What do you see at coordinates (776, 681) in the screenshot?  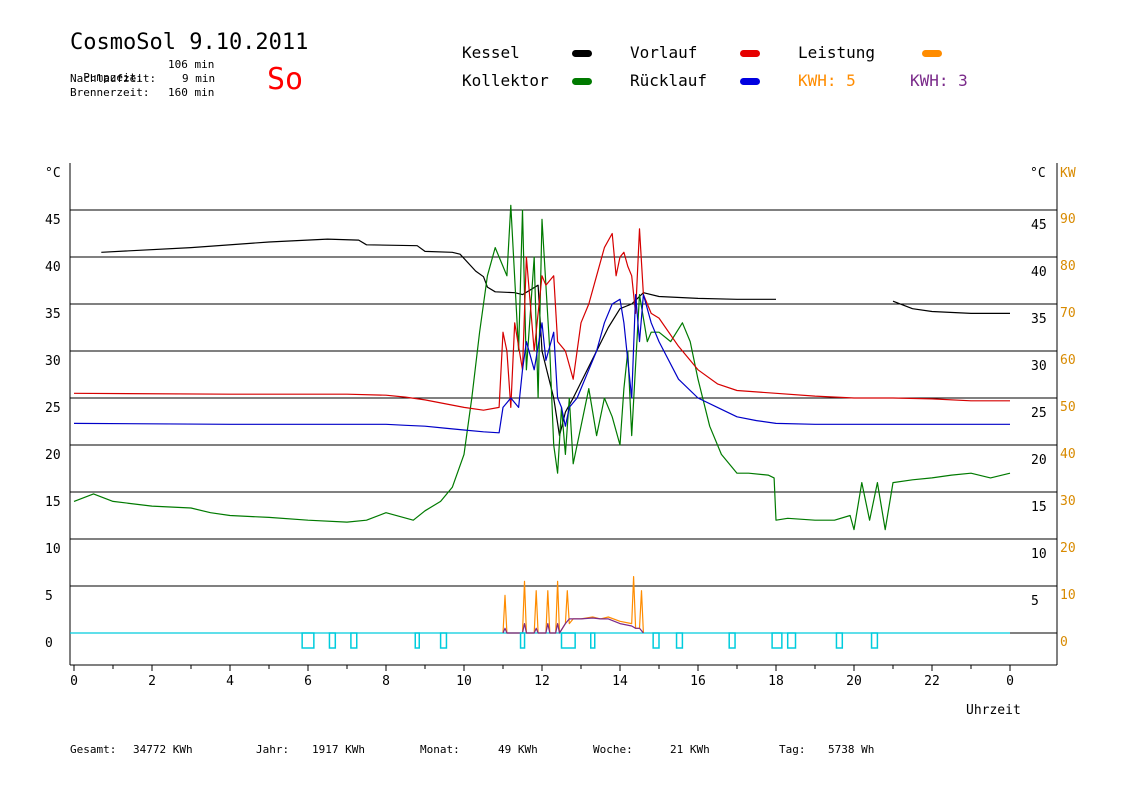 I see `x-tick-label: 18` at bounding box center [776, 681].